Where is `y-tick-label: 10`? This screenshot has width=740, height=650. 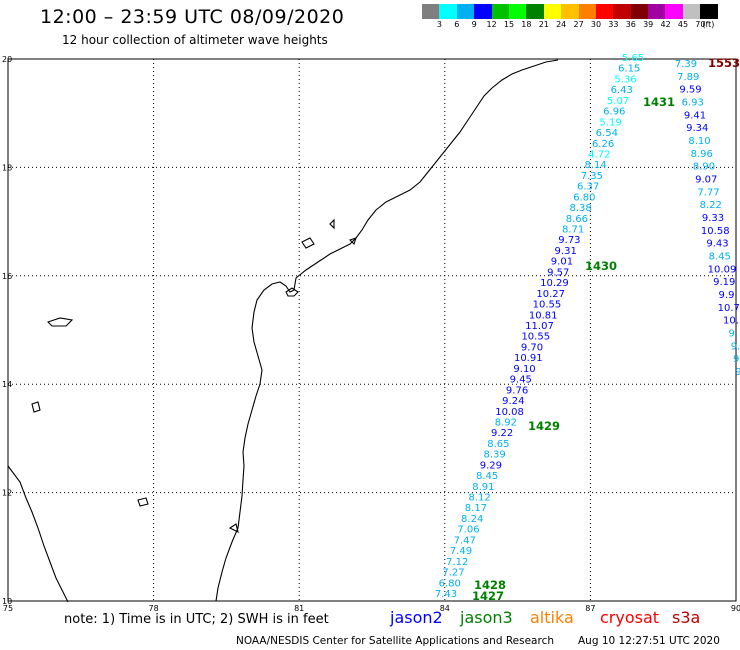
y-tick-label: 10 is located at coordinates (7, 601).